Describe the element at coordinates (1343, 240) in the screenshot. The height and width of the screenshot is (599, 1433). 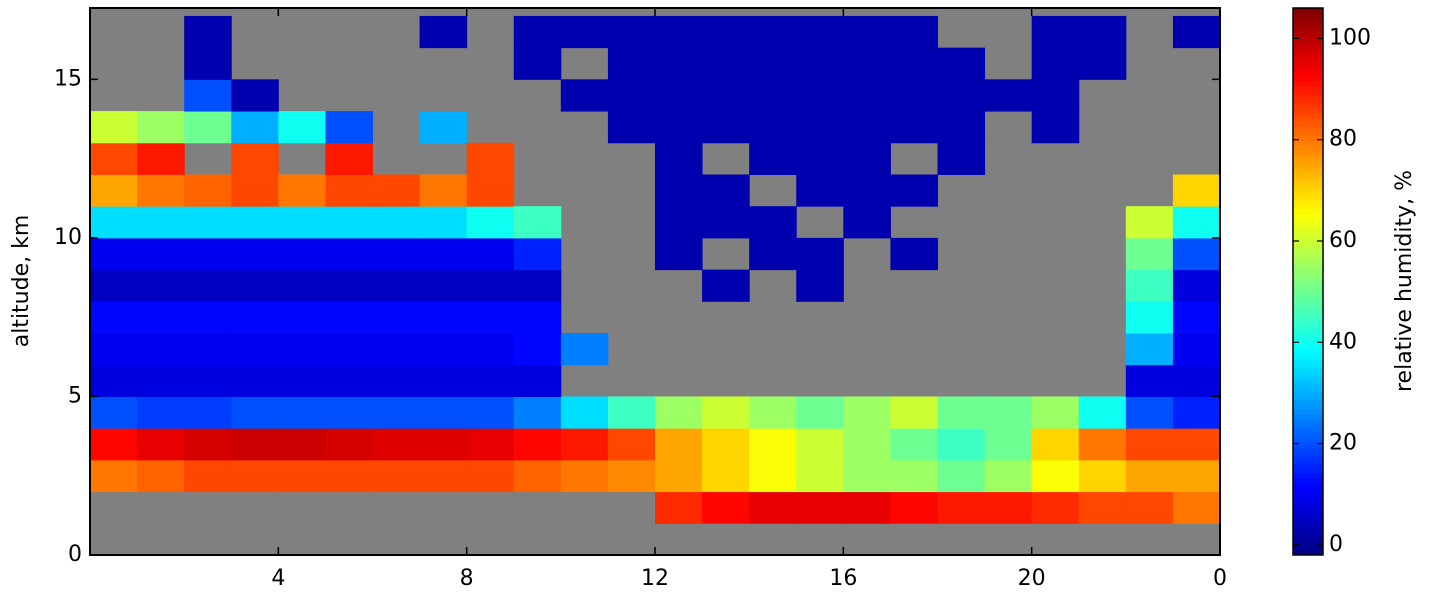
I see `colorbar-tick-label: 60` at that location.